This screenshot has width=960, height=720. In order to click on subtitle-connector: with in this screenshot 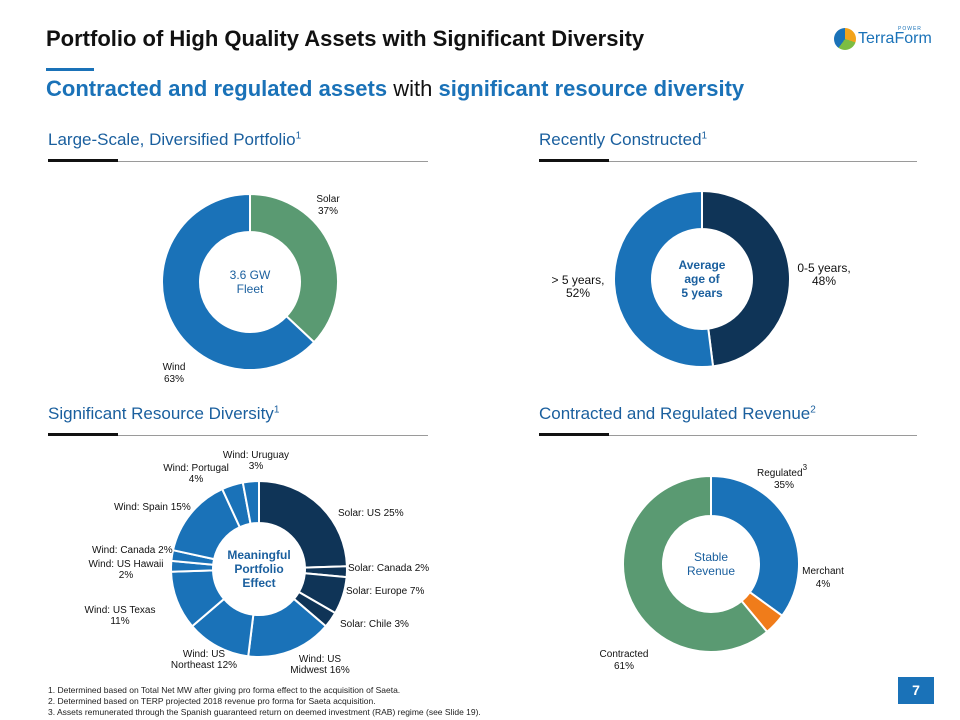, I will do `click(413, 88)`.